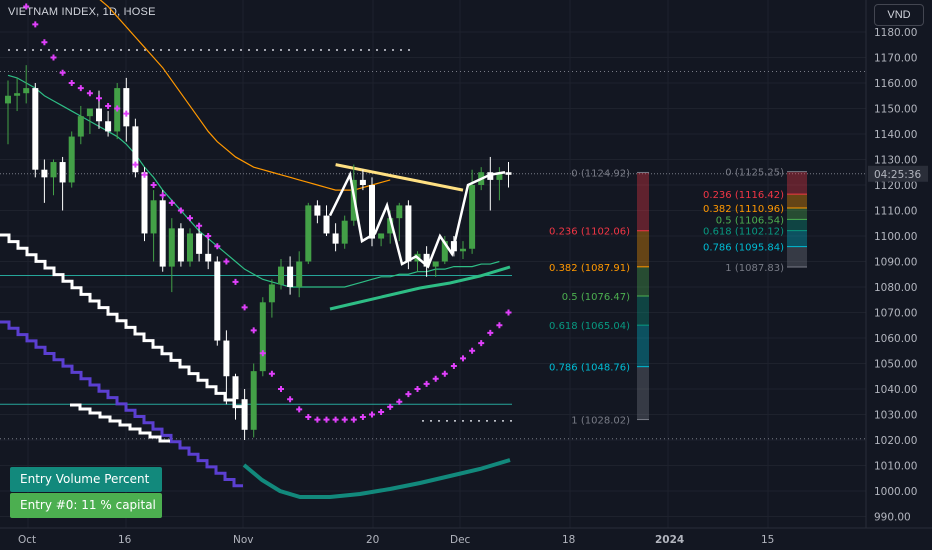 This screenshot has height=550, width=932. What do you see at coordinates (897, 175) in the screenshot?
I see `countdown-label: 04:25:36` at bounding box center [897, 175].